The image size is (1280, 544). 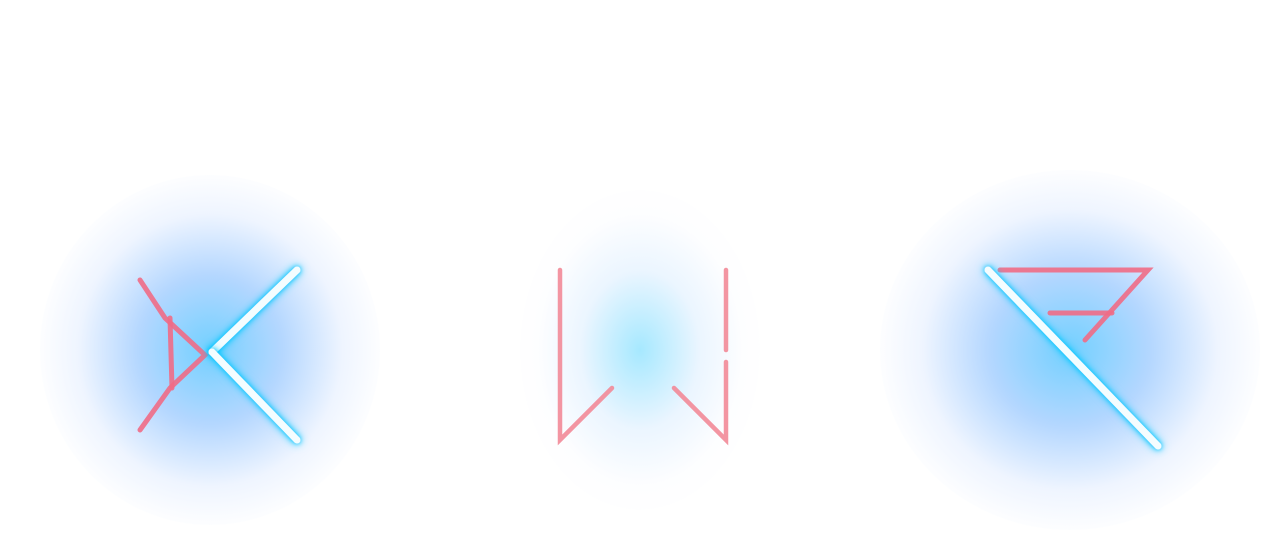 I want to click on k-upper-diagonal, so click(x=254, y=311).